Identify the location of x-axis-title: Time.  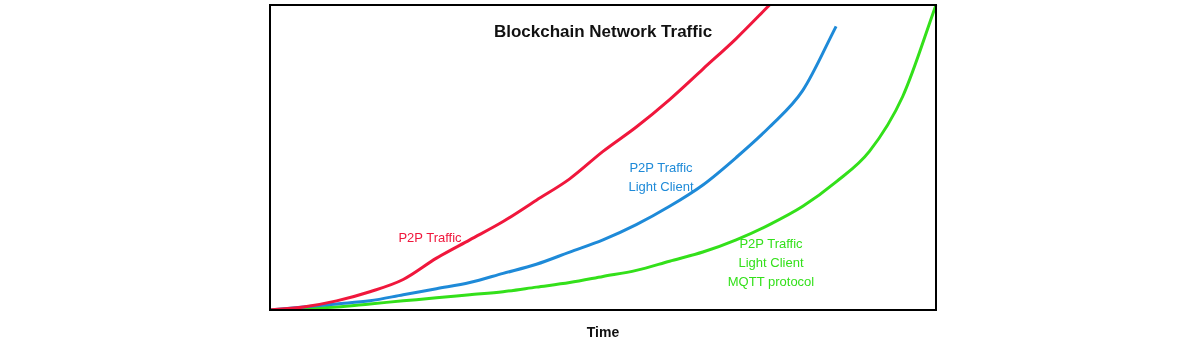
(603, 331).